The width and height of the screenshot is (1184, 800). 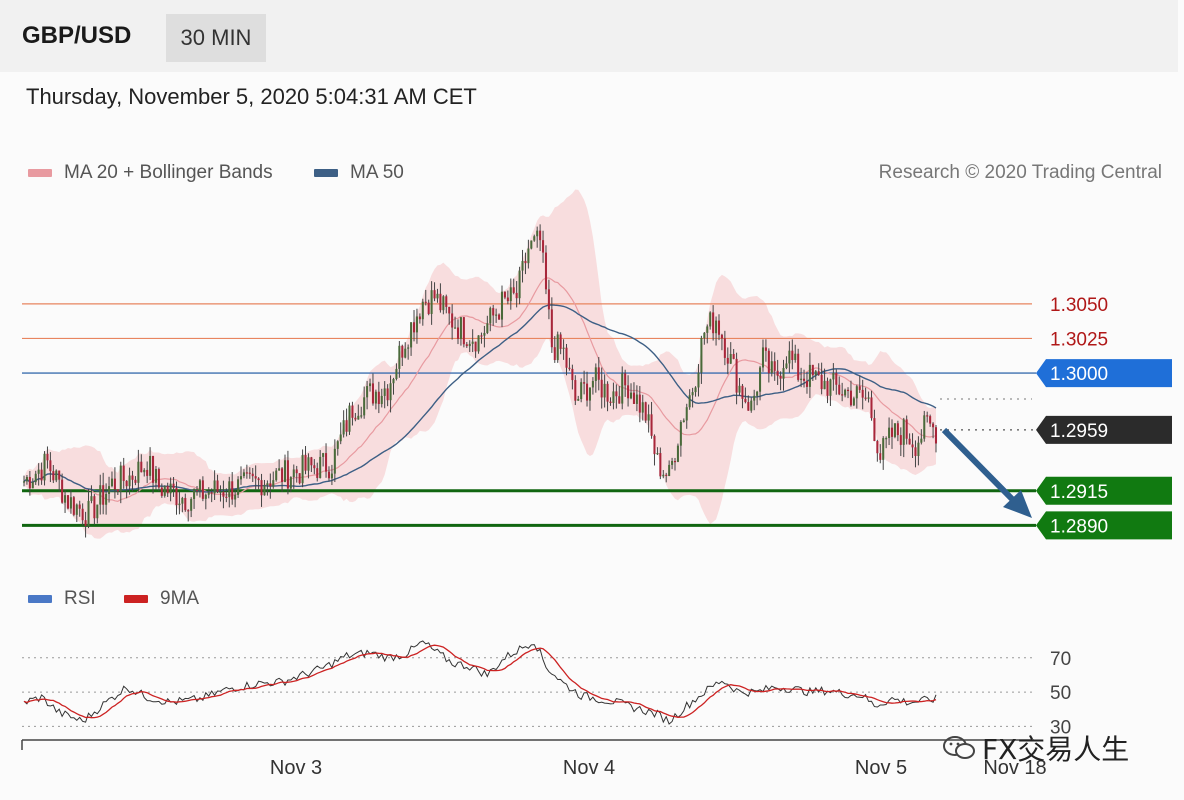 I want to click on interval-button: 30 MIN, so click(x=216, y=38).